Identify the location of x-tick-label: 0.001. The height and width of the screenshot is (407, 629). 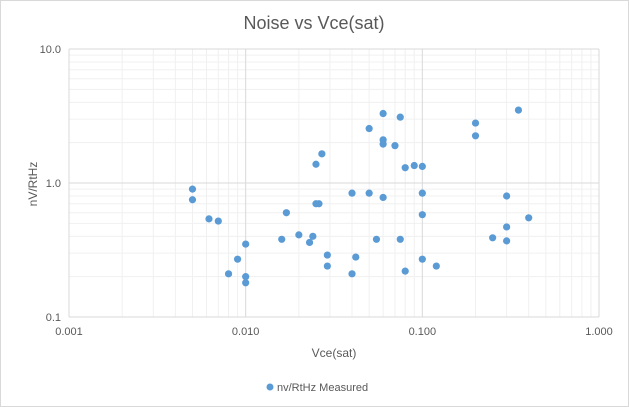
(69, 332).